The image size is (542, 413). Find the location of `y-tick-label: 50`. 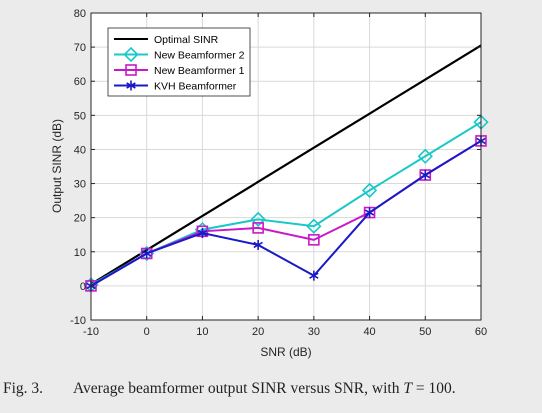

y-tick-label: 50 is located at coordinates (80, 116).